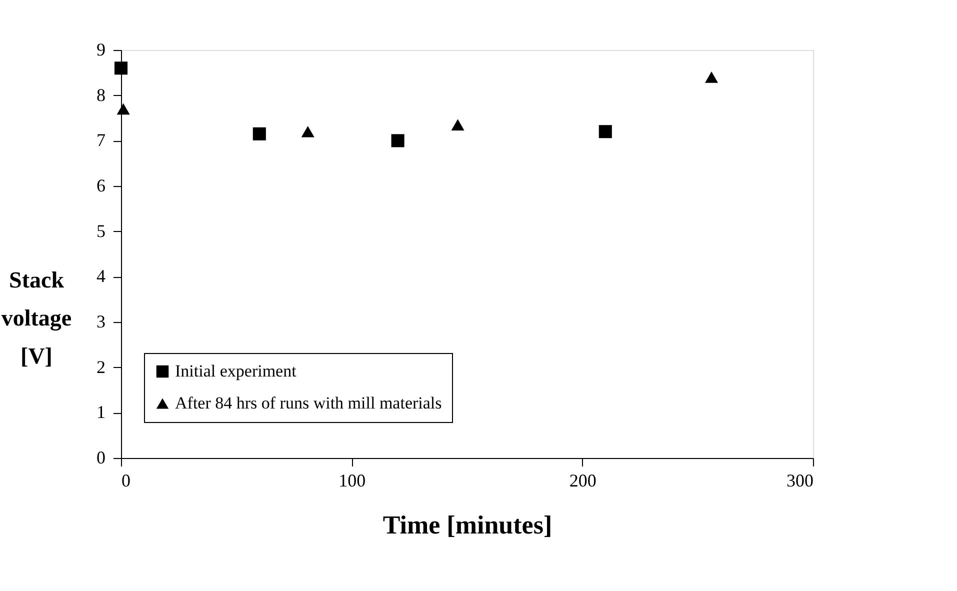 The width and height of the screenshot is (957, 591). Describe the element at coordinates (101, 458) in the screenshot. I see `y-tick-label: 0` at that location.